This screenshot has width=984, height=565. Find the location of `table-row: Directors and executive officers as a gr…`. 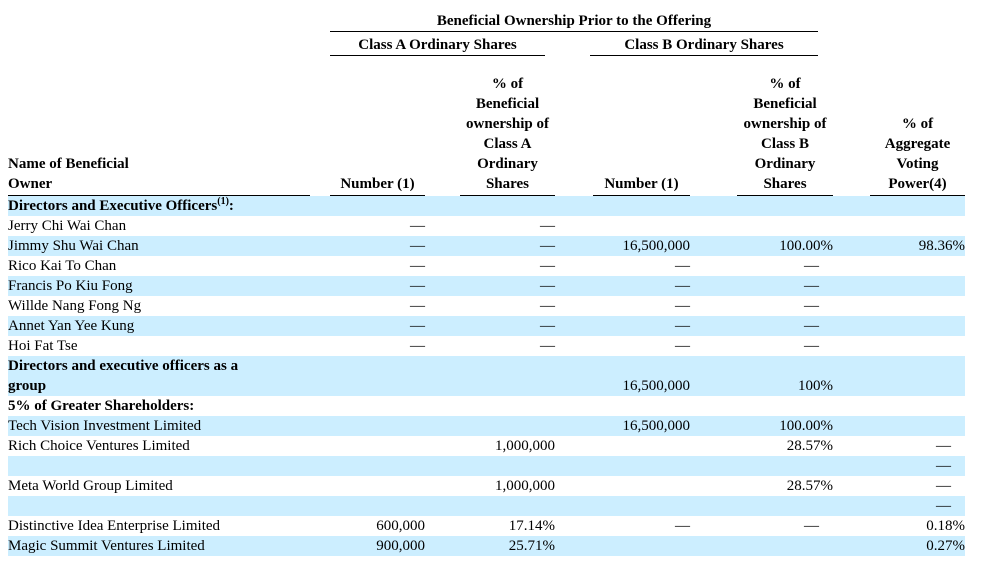

table-row: Directors and executive officers as a gr… is located at coordinates (487, 376).